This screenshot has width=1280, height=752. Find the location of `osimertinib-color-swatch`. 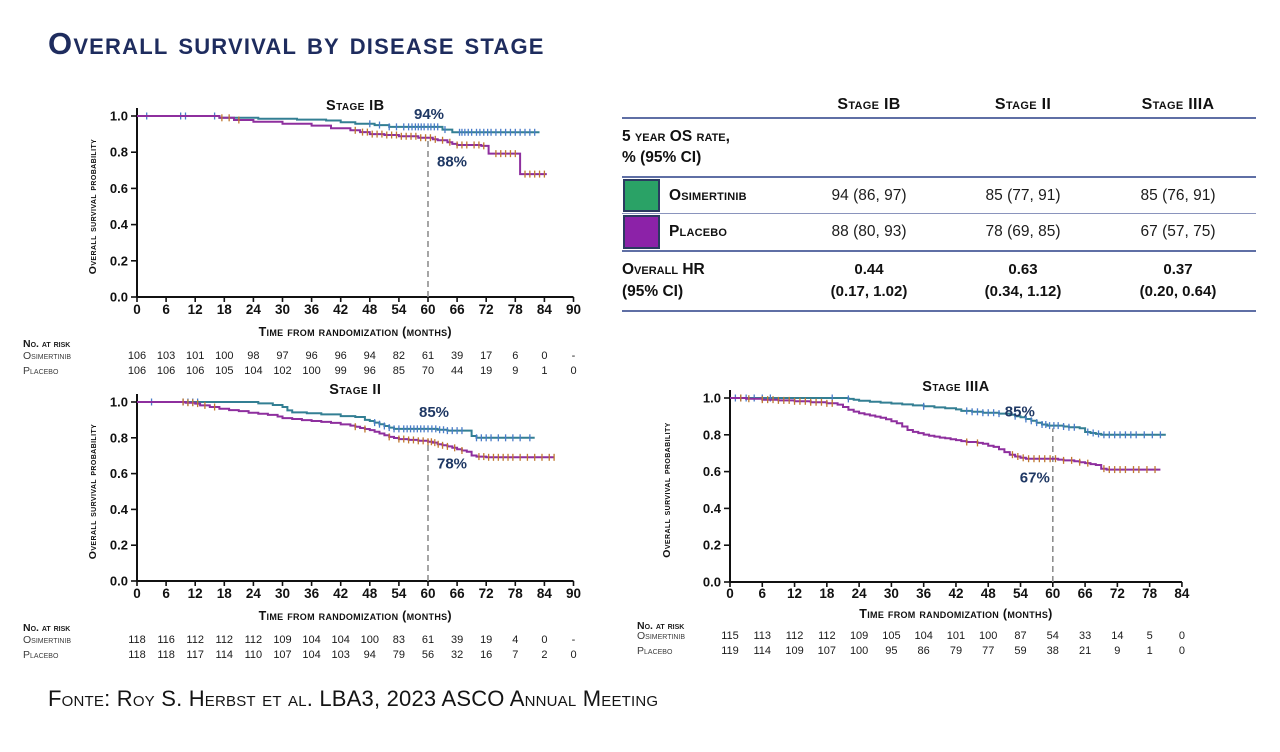

osimertinib-color-swatch is located at coordinates (641, 195).